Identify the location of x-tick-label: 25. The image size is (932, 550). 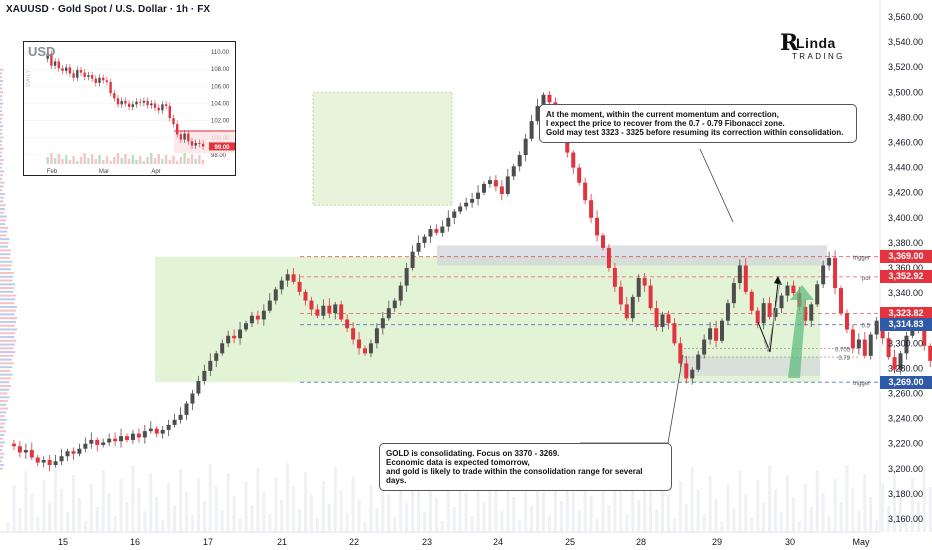
(570, 542).